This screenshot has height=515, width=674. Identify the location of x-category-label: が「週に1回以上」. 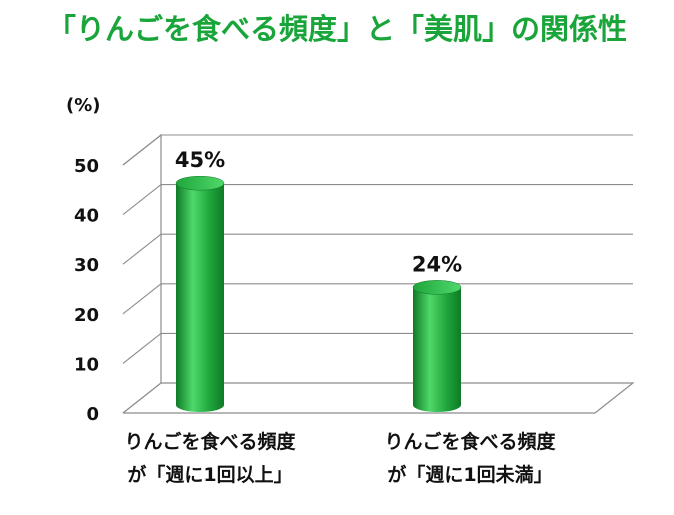
(209, 474).